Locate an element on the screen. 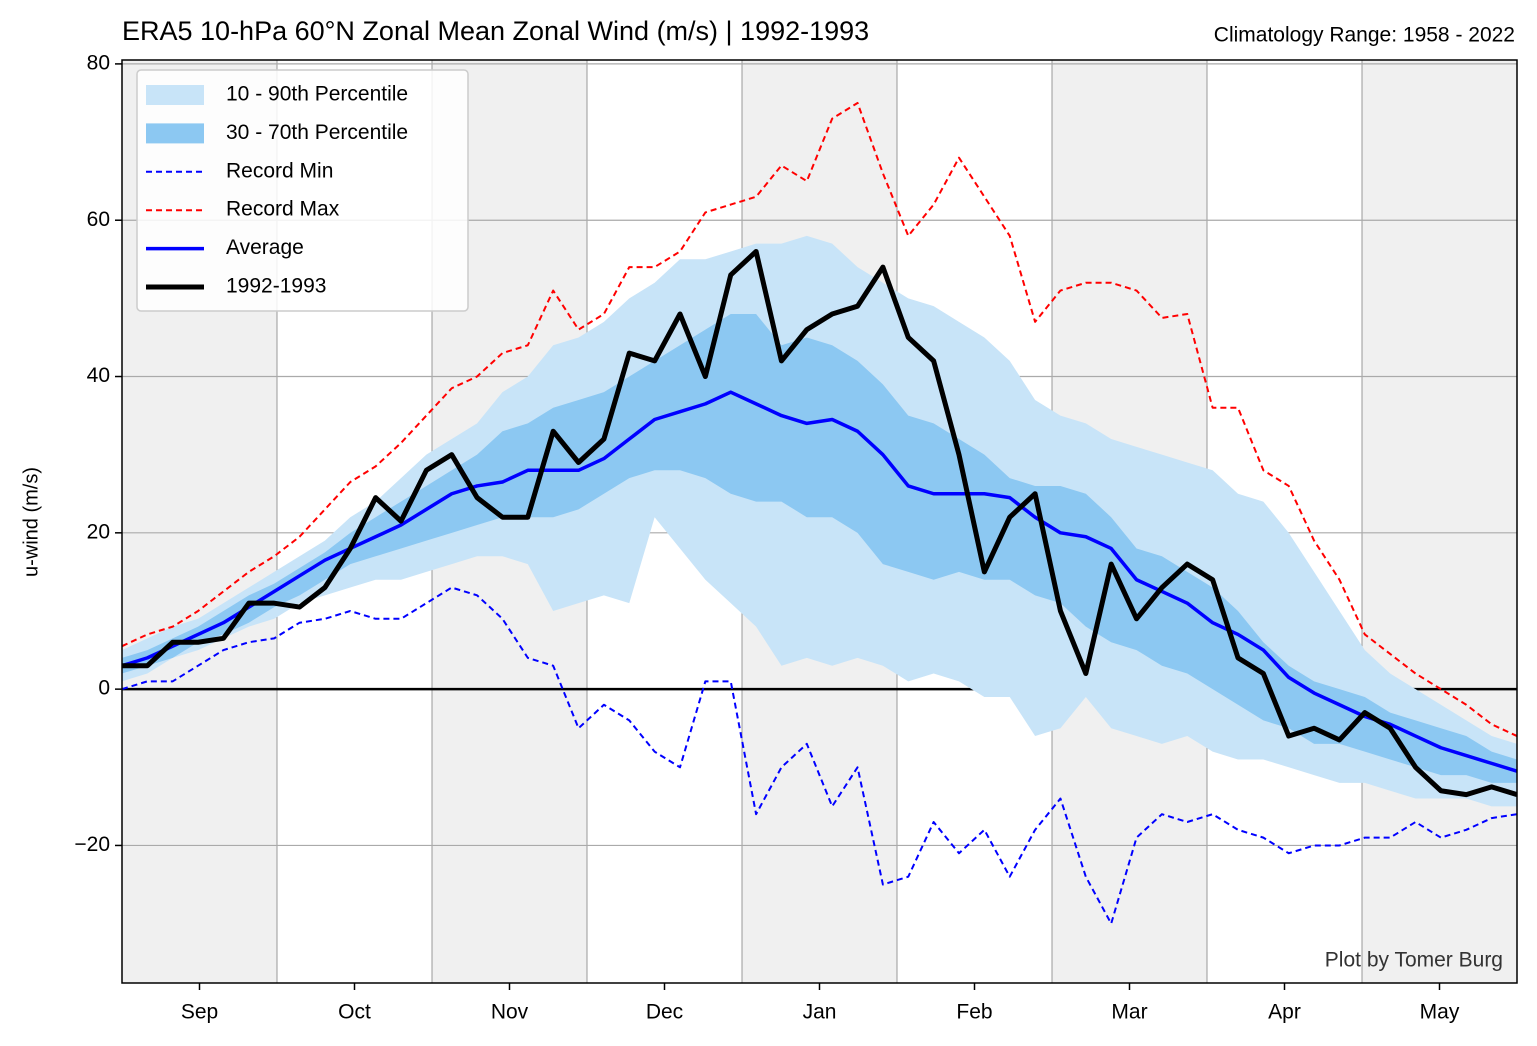 This screenshot has height=1046, width=1537. legend-label: 1992-1993 is located at coordinates (276, 286).